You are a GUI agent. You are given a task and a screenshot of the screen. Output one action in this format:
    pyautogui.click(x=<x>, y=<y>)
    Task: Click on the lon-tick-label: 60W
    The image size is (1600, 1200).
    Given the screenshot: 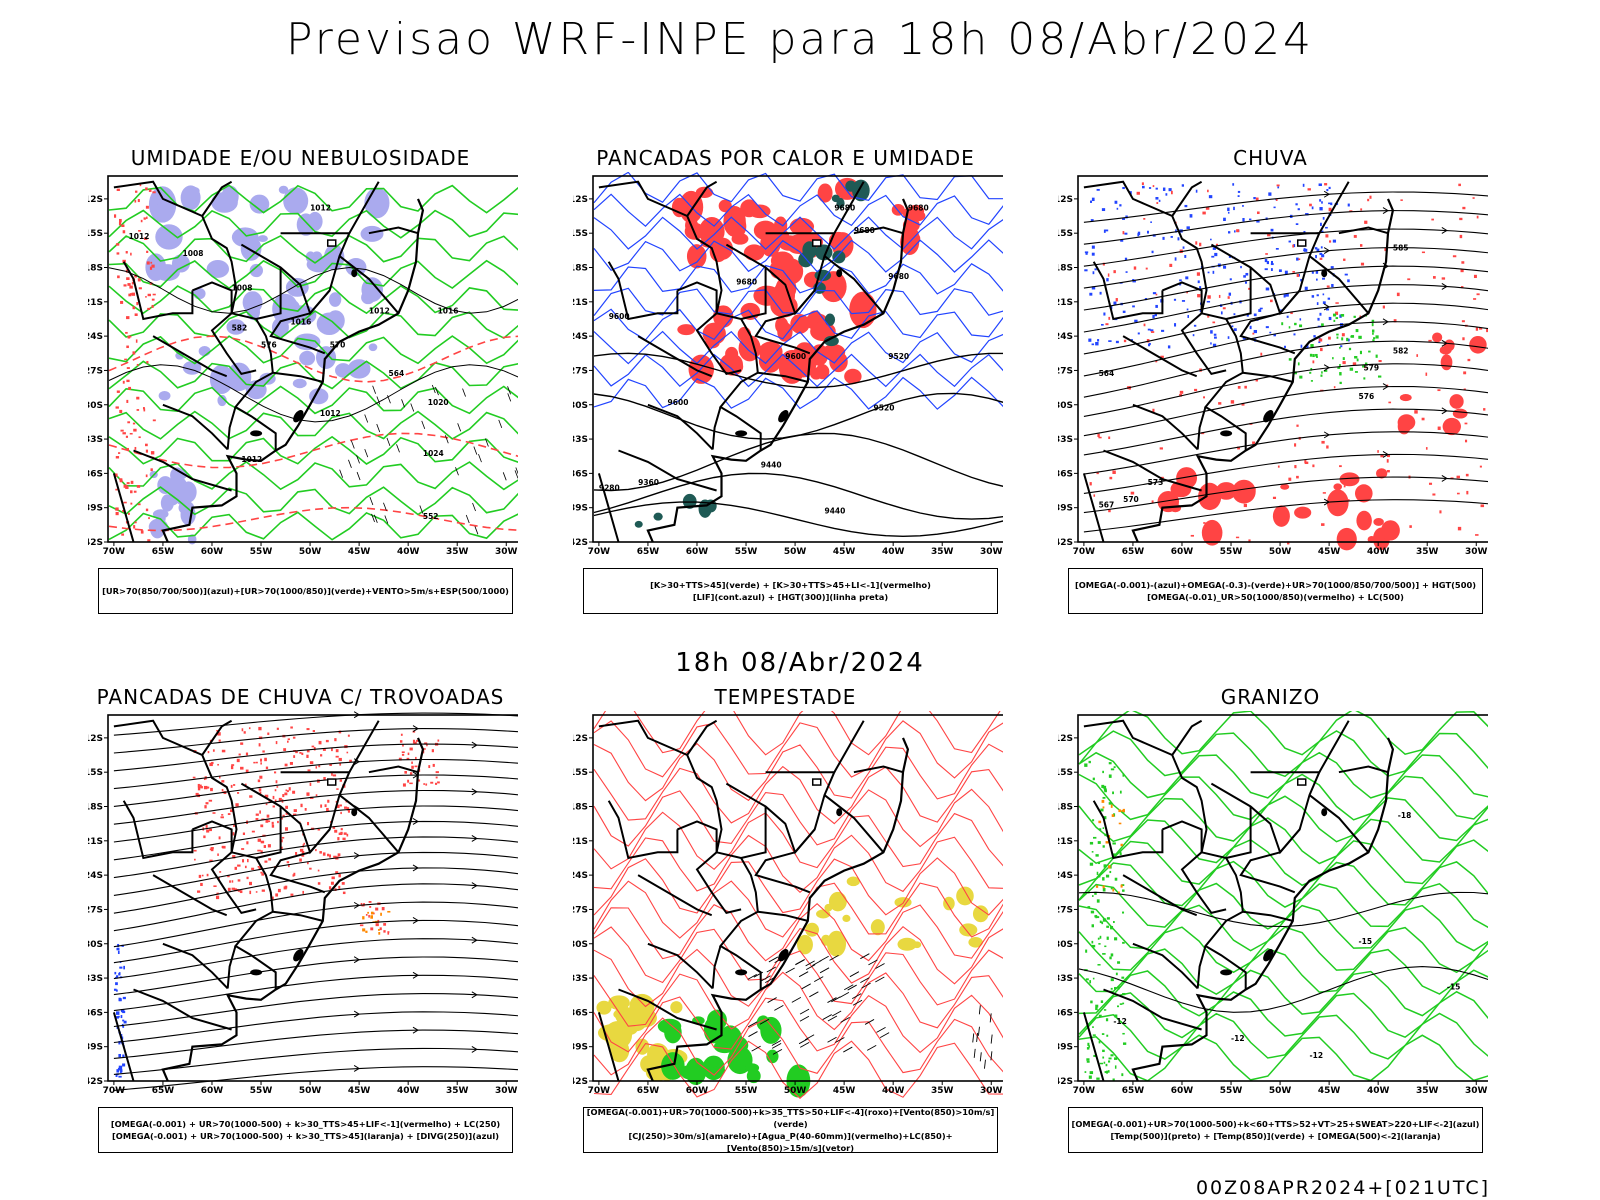 What is the action you would take?
    pyautogui.click(x=697, y=552)
    